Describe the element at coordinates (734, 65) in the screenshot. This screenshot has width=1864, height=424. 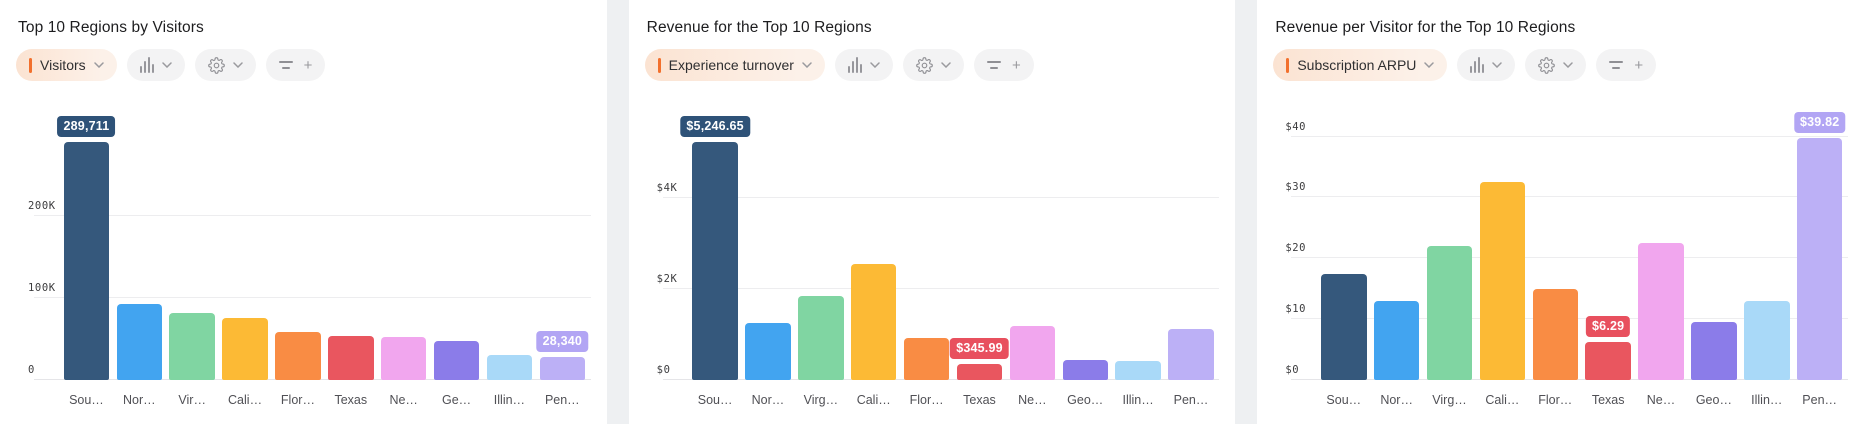
I see `metric-selector: Experience turnover` at that location.